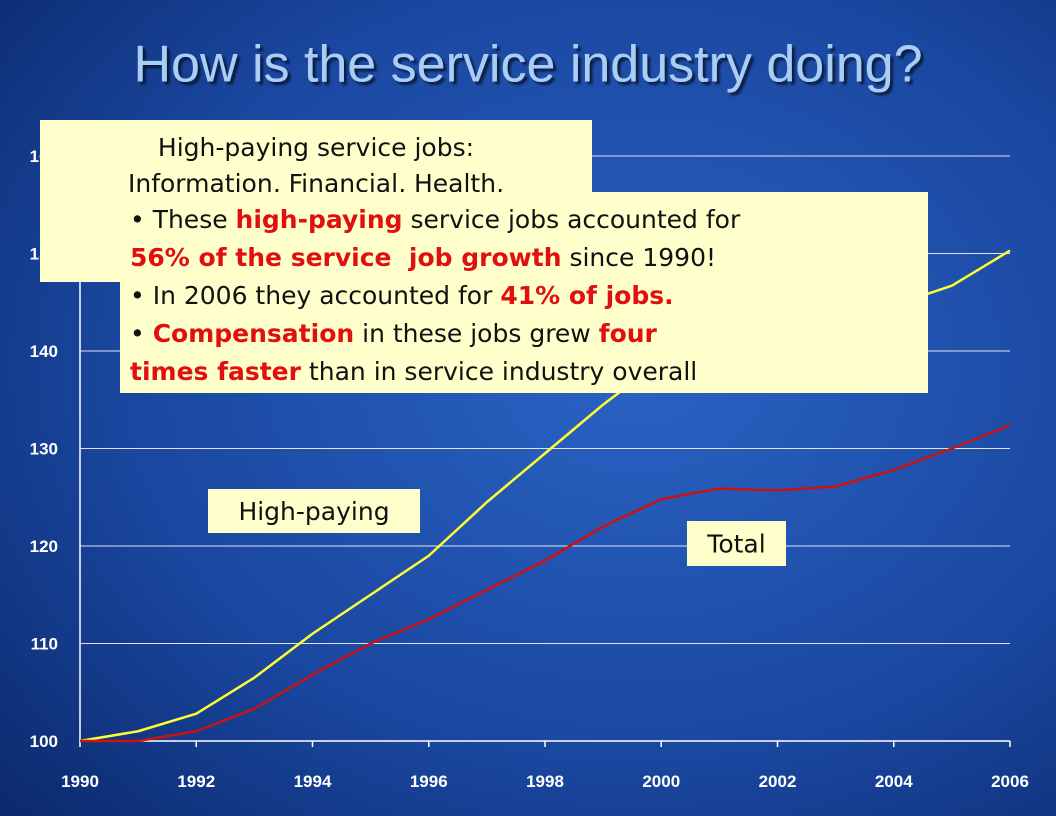 This screenshot has width=1056, height=816. I want to click on emphasis-text: 41% of jobs., so click(586, 295).